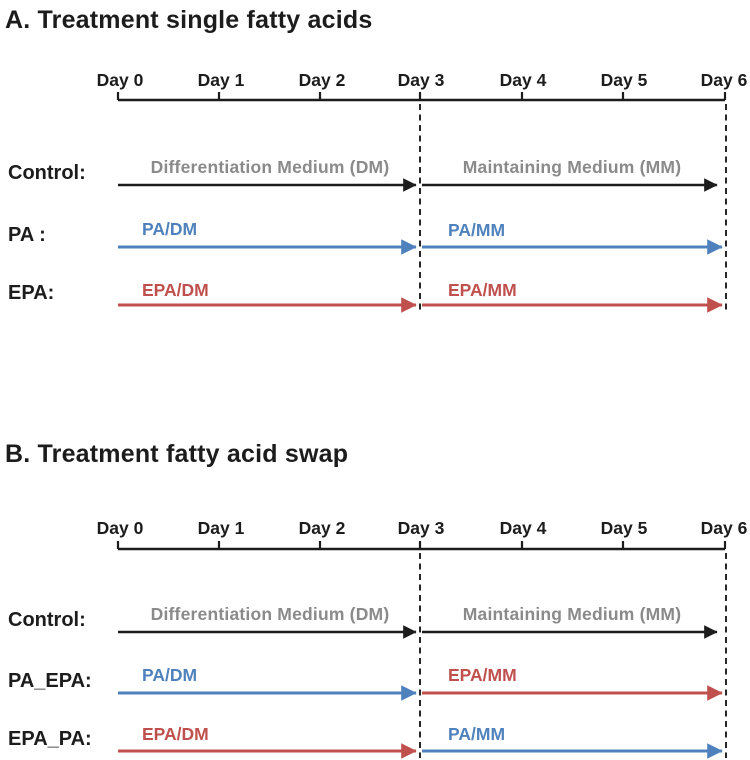  I want to click on day-label-a-5: Day 5, so click(624, 80).